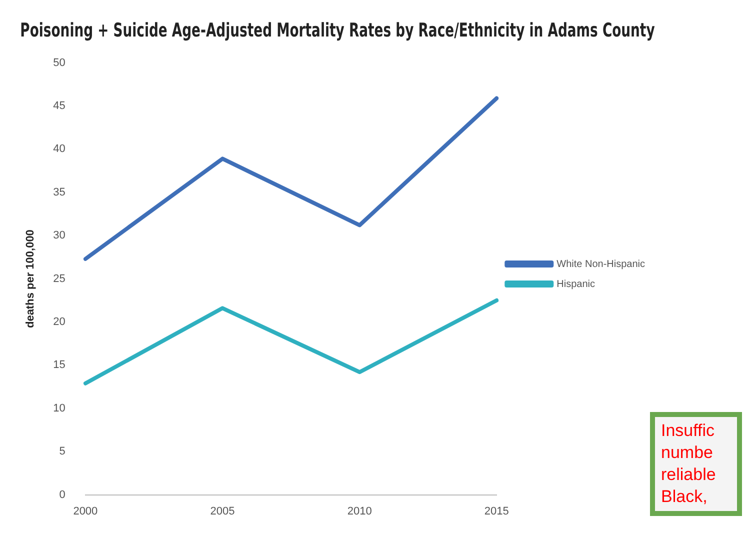 The image size is (745, 538). Describe the element at coordinates (59, 62) in the screenshot. I see `y-tick-label: 50` at that location.